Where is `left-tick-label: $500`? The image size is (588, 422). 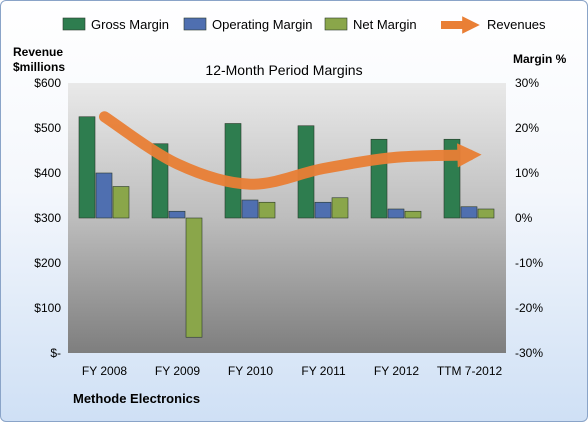
left-tick-label: $500 is located at coordinates (47, 128).